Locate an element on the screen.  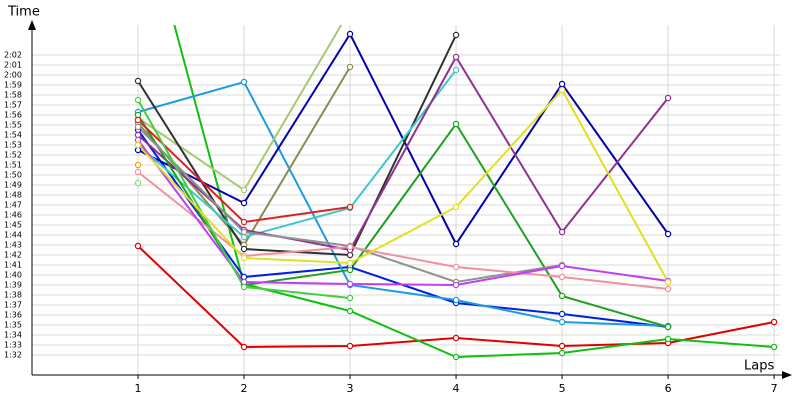
y-tick-label: 1:37 is located at coordinates (13, 305).